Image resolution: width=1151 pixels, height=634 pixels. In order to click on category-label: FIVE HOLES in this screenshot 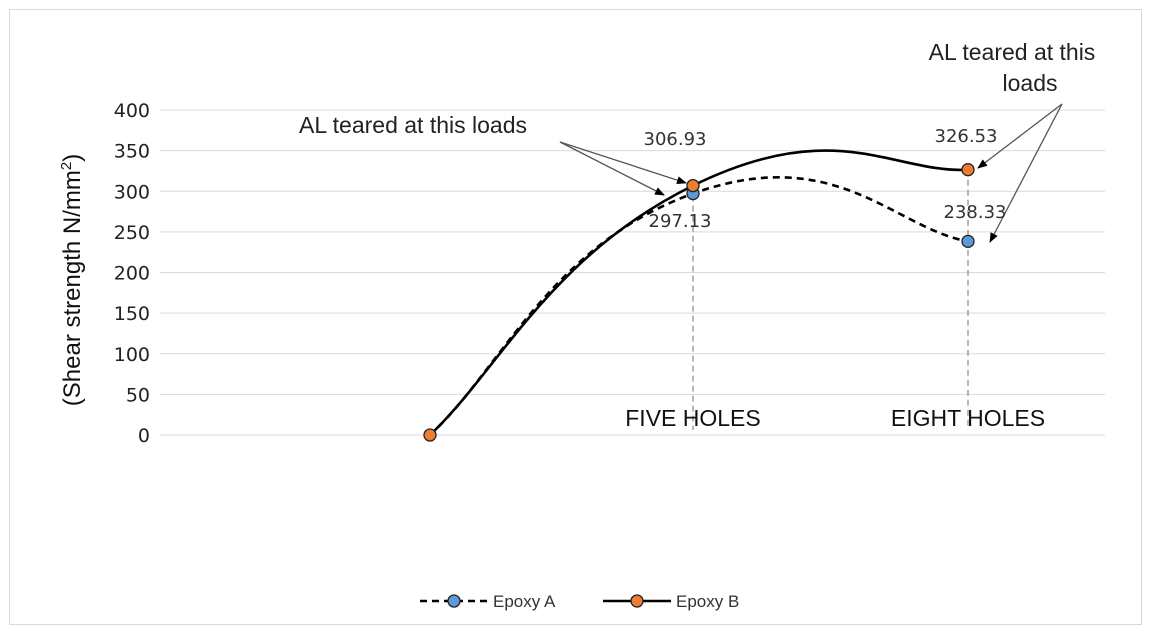, I will do `click(692, 418)`.